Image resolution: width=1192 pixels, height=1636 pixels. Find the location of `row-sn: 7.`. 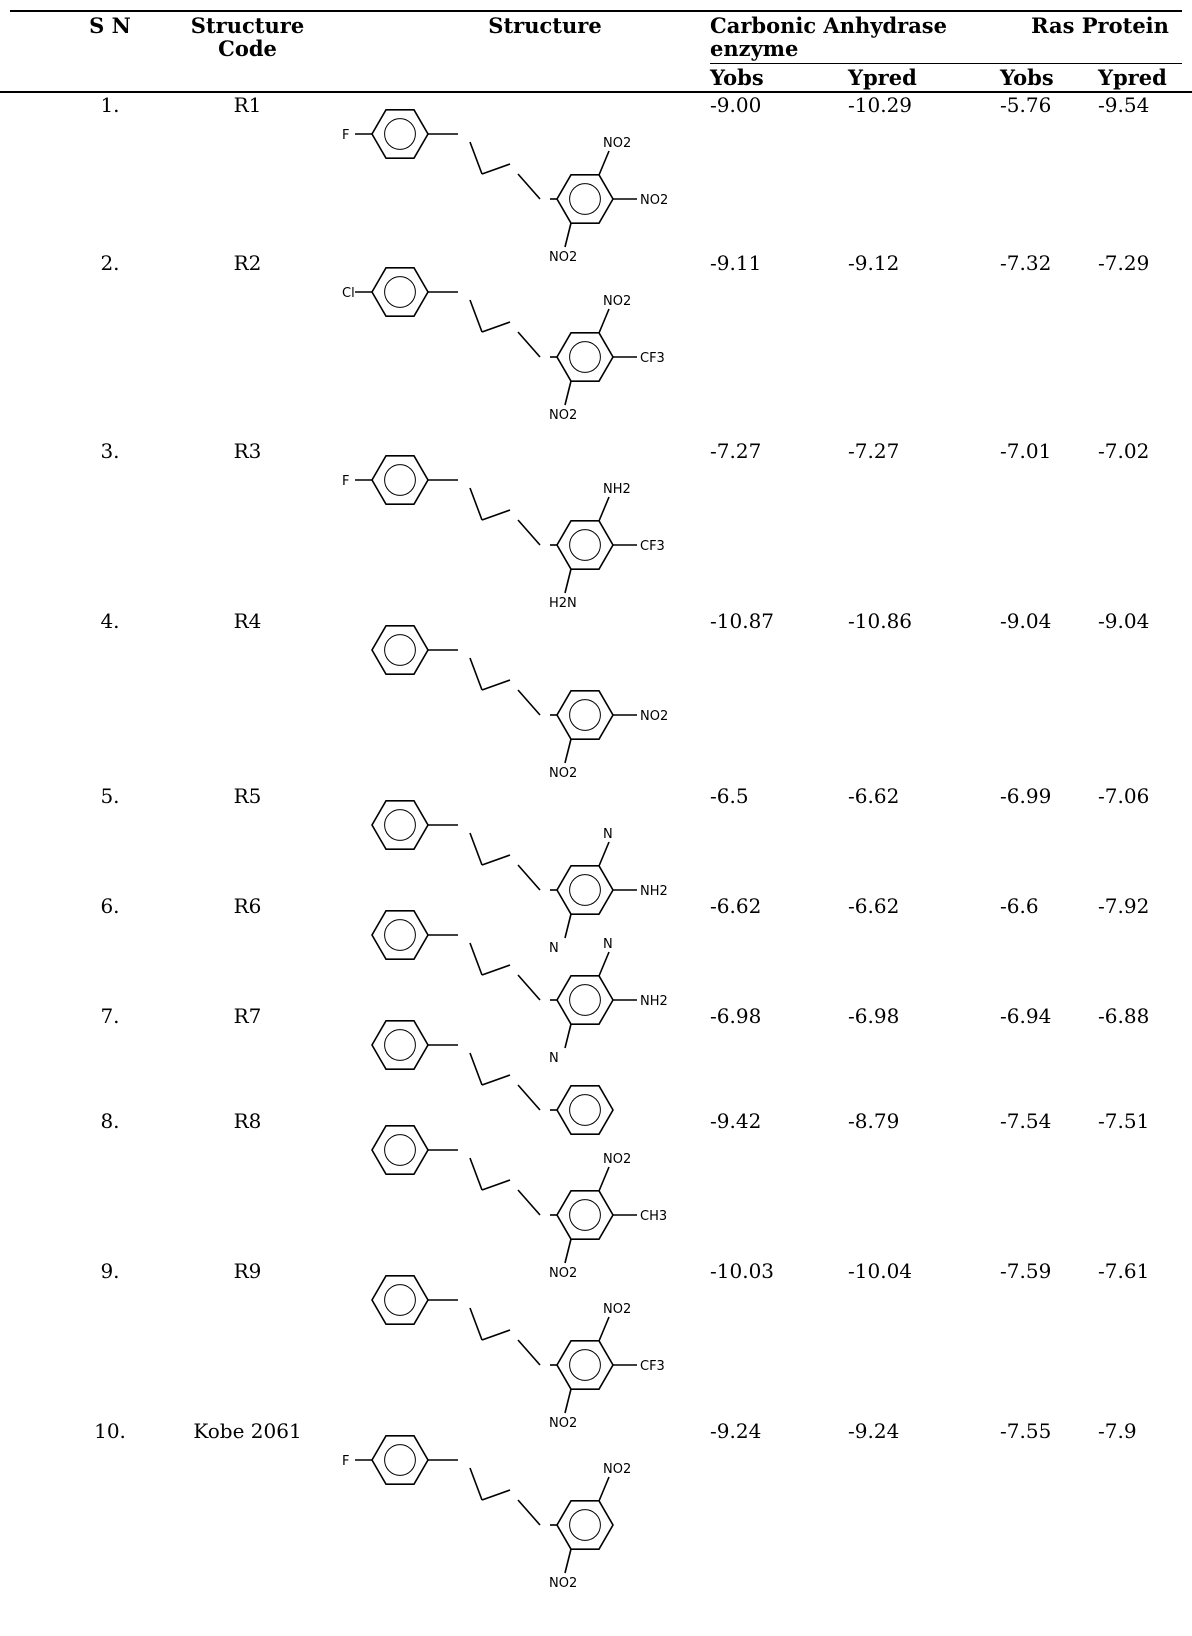

row-sn: 7. is located at coordinates (110, 1016).